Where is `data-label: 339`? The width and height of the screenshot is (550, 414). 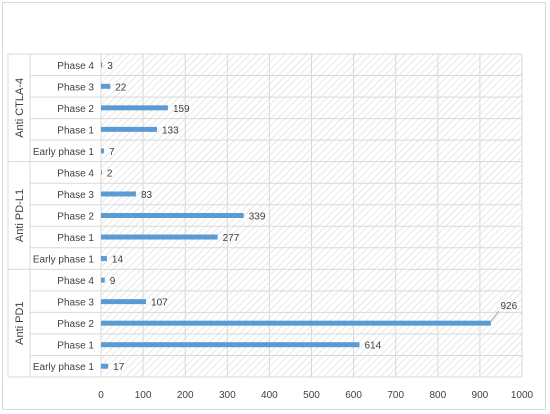 data-label: 339 is located at coordinates (257, 217).